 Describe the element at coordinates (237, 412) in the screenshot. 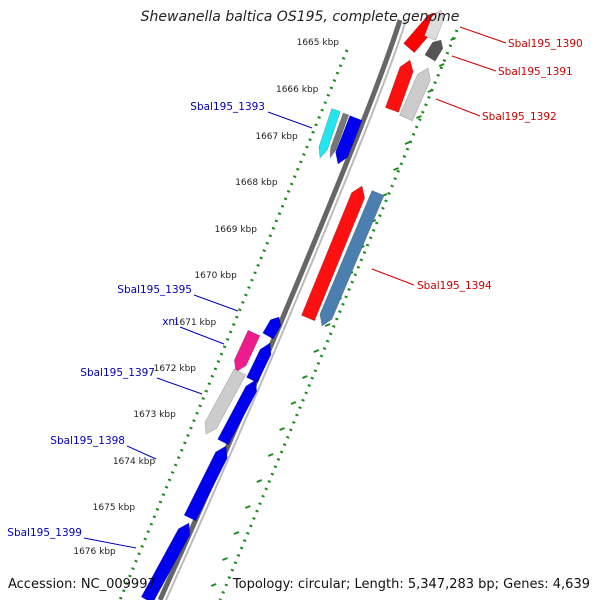

I see `gene-sbal195-1398-blue` at that location.